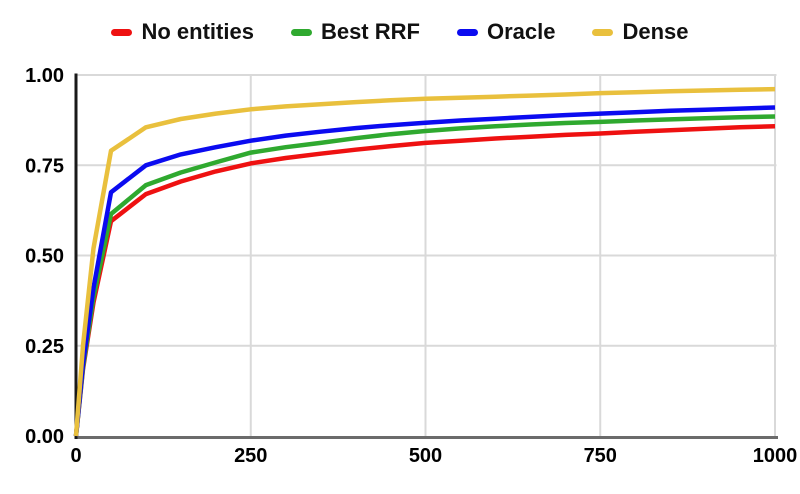 This screenshot has height=494, width=800. I want to click on legend-swatch-no-entities-icon, so click(122, 32).